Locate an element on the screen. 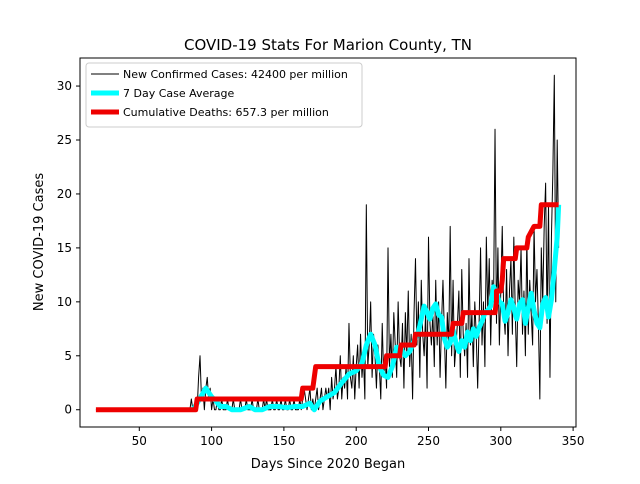  legend-label-deaths: Cumulative Deaths: 657.3 per million is located at coordinates (226, 112).